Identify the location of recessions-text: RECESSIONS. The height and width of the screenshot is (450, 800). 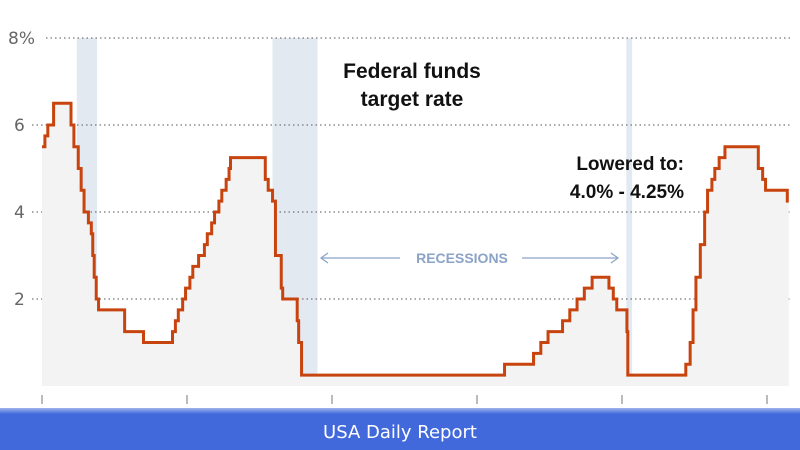
(462, 258).